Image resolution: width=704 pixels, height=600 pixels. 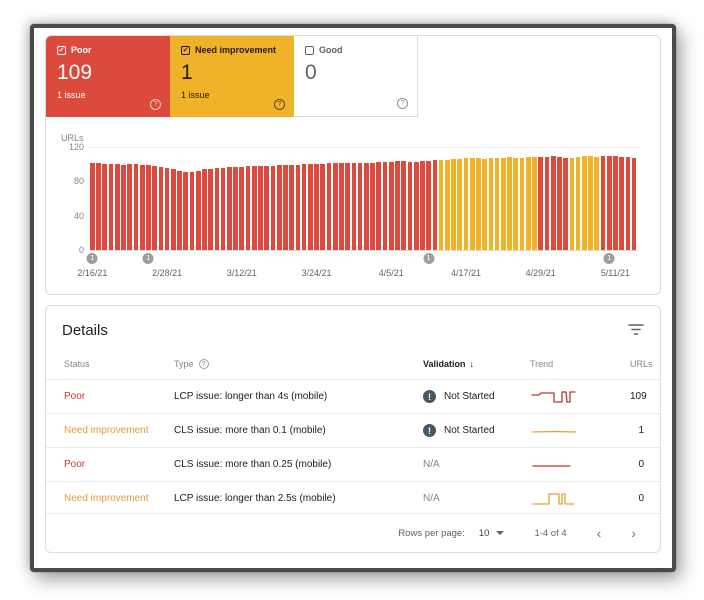 I want to click on status-tile-need-improvement: ✓ Need improvement 1 1 issue?, so click(x=232, y=76).